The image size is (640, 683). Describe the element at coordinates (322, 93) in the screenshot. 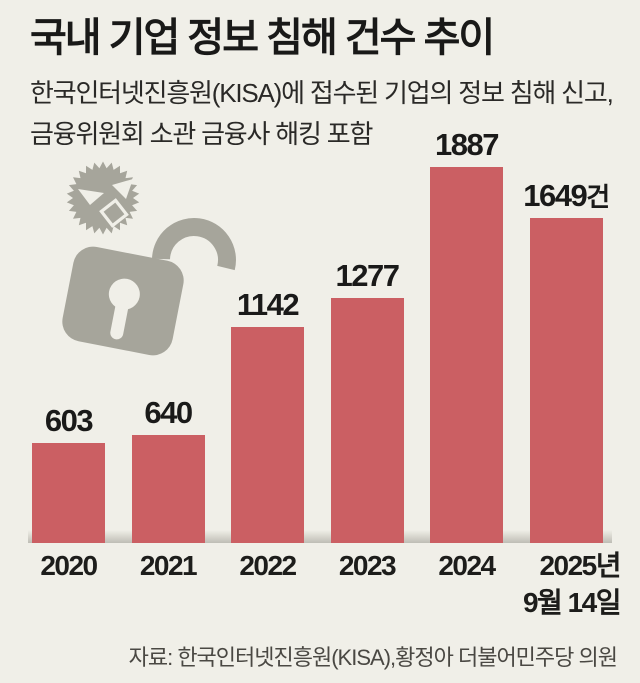

I see `subtitle-line-1: 한국인터넷진흥원(KISA)에 접수된 기업의 정보 침해 신고,` at that location.